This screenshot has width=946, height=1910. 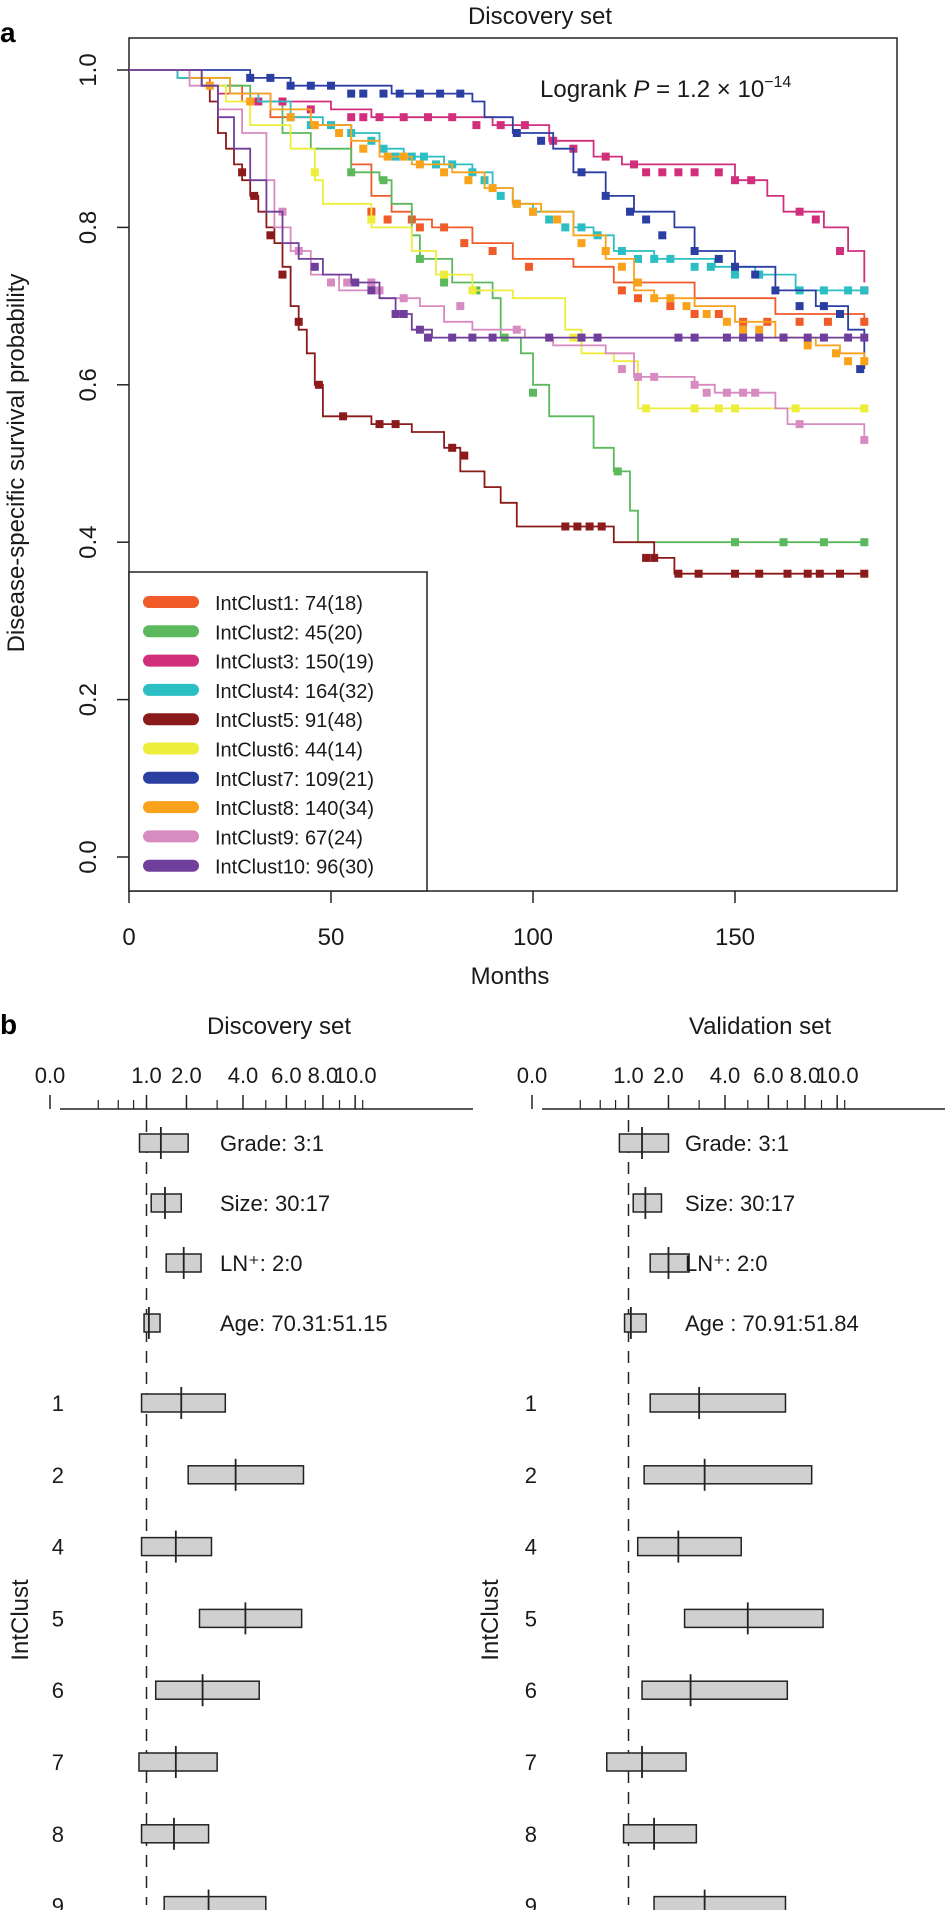 What do you see at coordinates (243, 1075) in the screenshot?
I see `forest-x-tick-label: 4.0` at bounding box center [243, 1075].